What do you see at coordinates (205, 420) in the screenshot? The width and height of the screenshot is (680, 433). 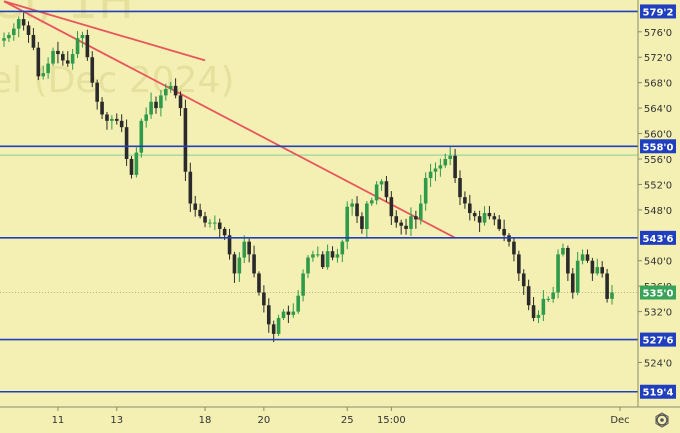 I see `x-tick-label: 18` at bounding box center [205, 420].